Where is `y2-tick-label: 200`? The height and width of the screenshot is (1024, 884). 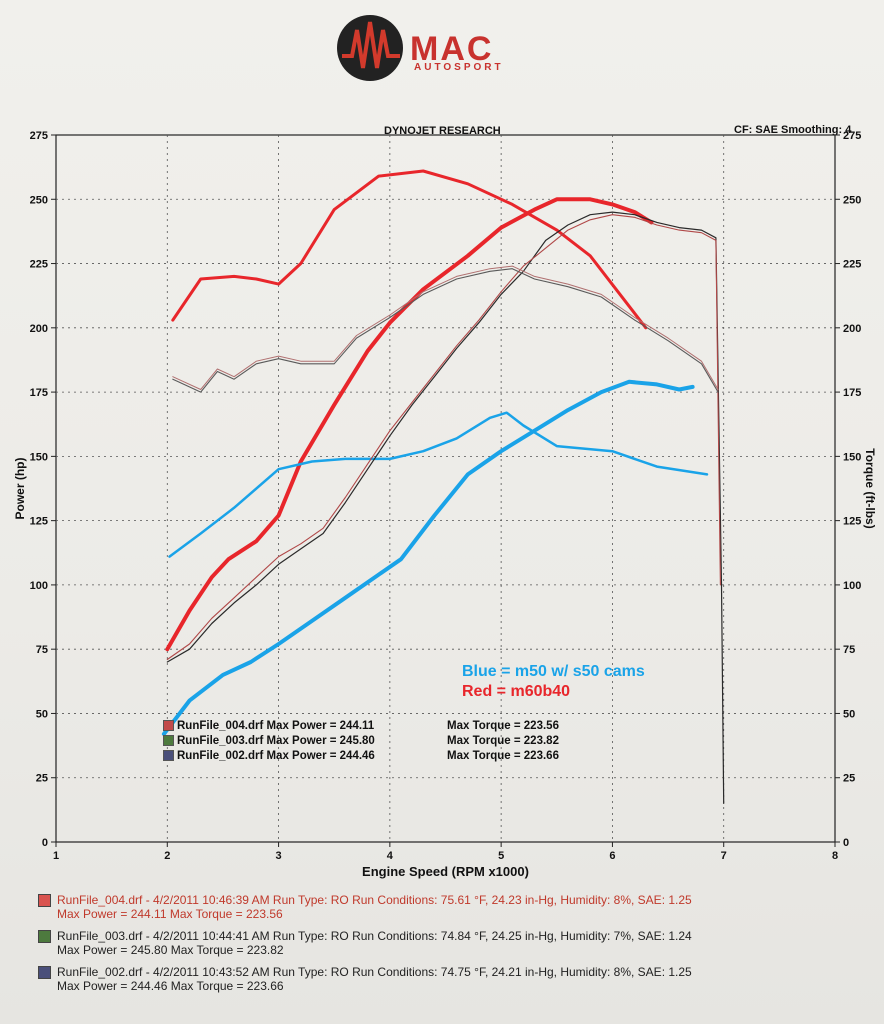 y2-tick-label: 200 is located at coordinates (852, 329).